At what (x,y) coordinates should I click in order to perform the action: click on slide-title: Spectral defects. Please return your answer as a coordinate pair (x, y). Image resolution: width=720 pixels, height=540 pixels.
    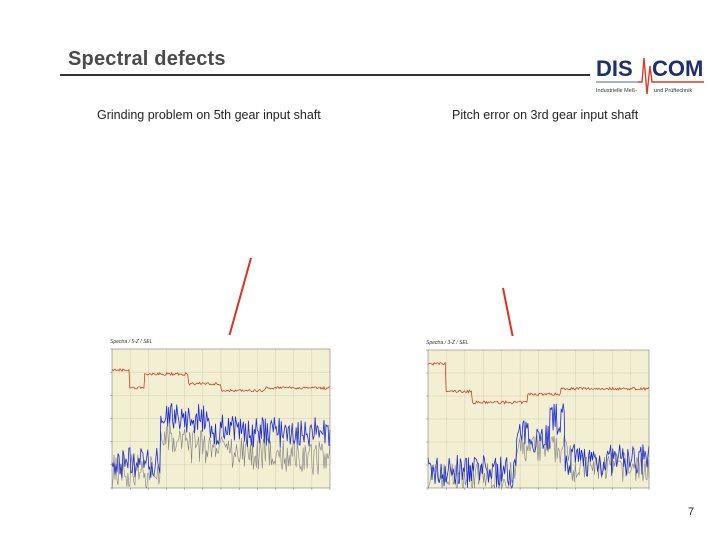
    Looking at the image, I should click on (147, 59).